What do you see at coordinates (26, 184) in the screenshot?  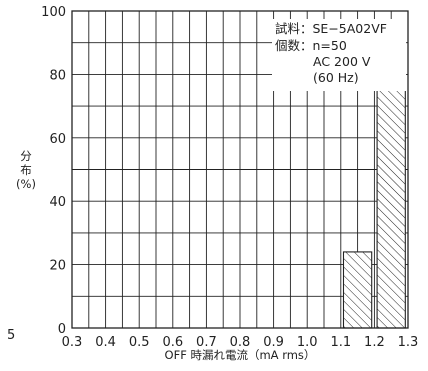 I see `y-axis-title-line-3: (%)` at bounding box center [26, 184].